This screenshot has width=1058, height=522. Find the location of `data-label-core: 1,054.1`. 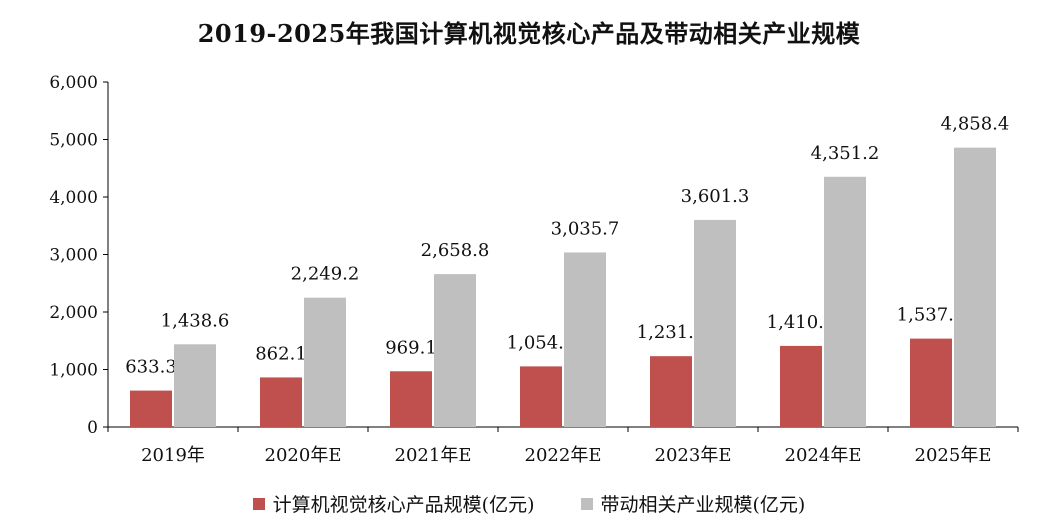

data-label-core: 1,054.1 is located at coordinates (541, 342).